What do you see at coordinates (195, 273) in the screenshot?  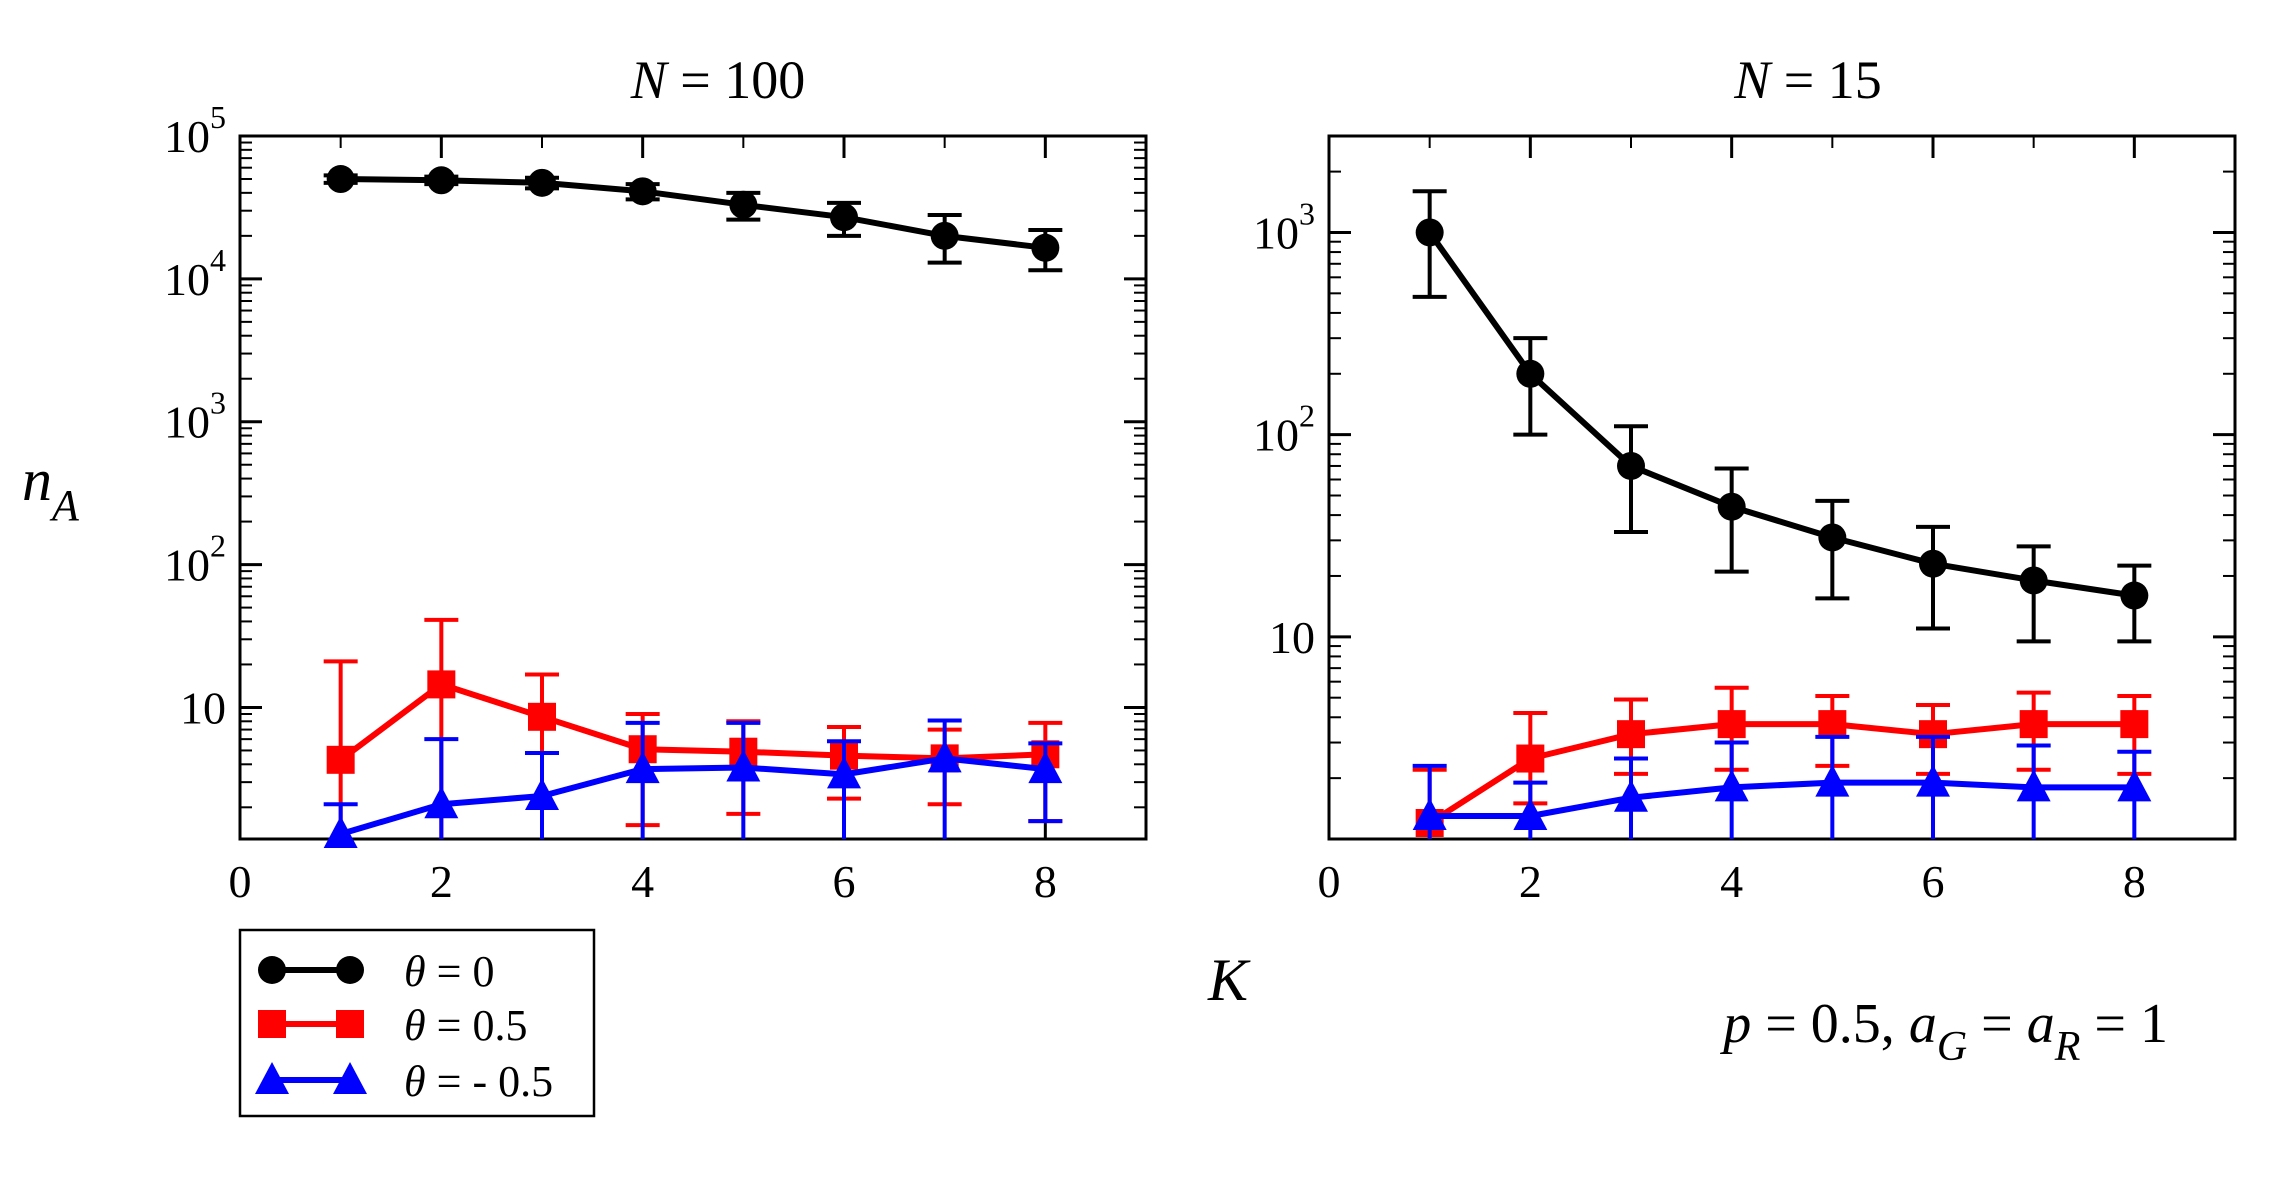 I see `y-tick-label: 10⁴` at bounding box center [195, 273].